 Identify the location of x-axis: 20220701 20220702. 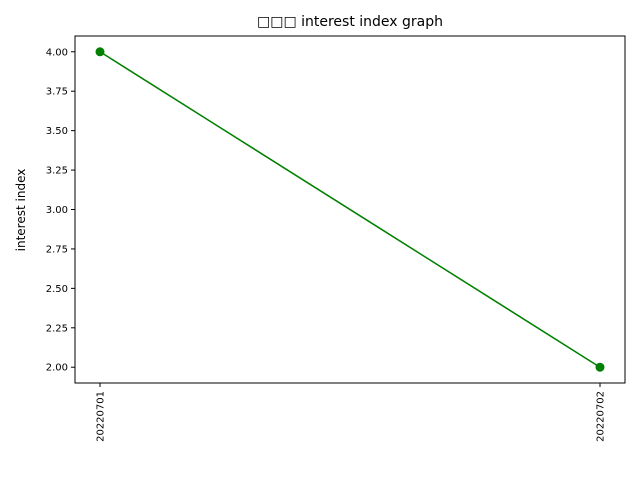
(351, 412).